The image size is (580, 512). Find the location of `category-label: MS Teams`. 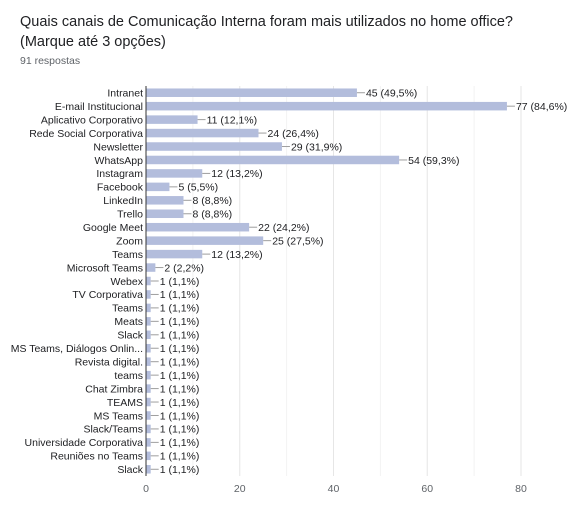

category-label: MS Teams is located at coordinates (118, 416).